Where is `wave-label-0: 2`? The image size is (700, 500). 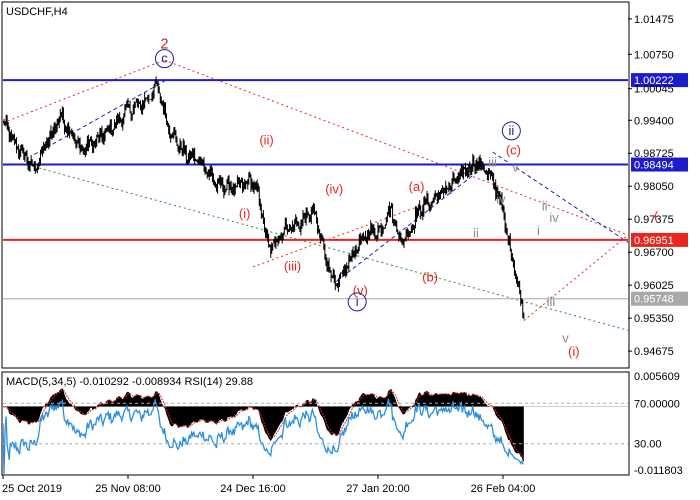
wave-label-0: 2 is located at coordinates (164, 43).